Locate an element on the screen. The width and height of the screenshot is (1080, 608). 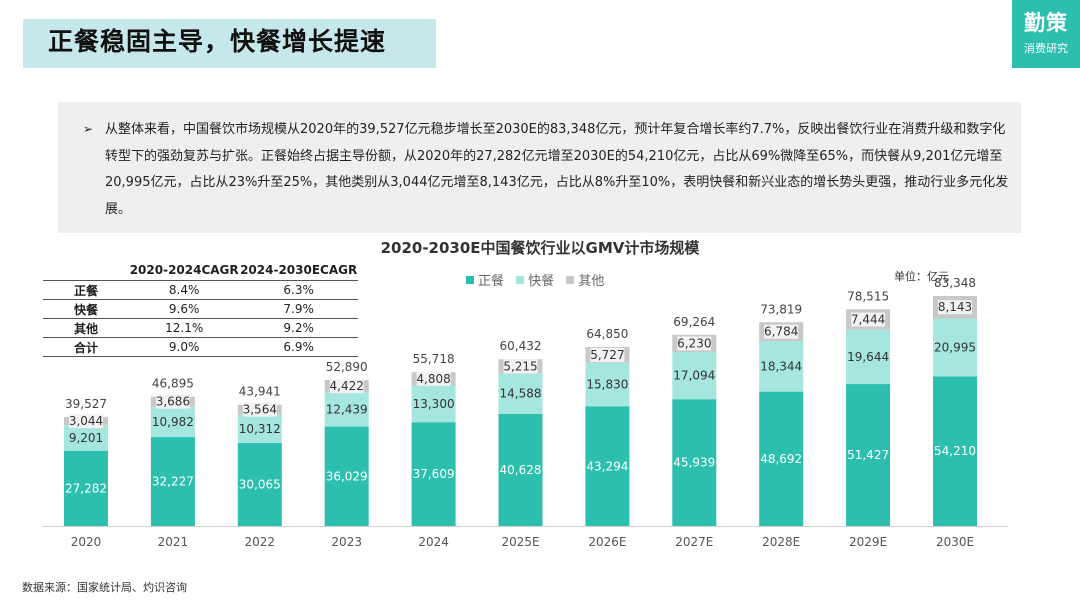
legend-swatch-kuaican is located at coordinates (520, 280).